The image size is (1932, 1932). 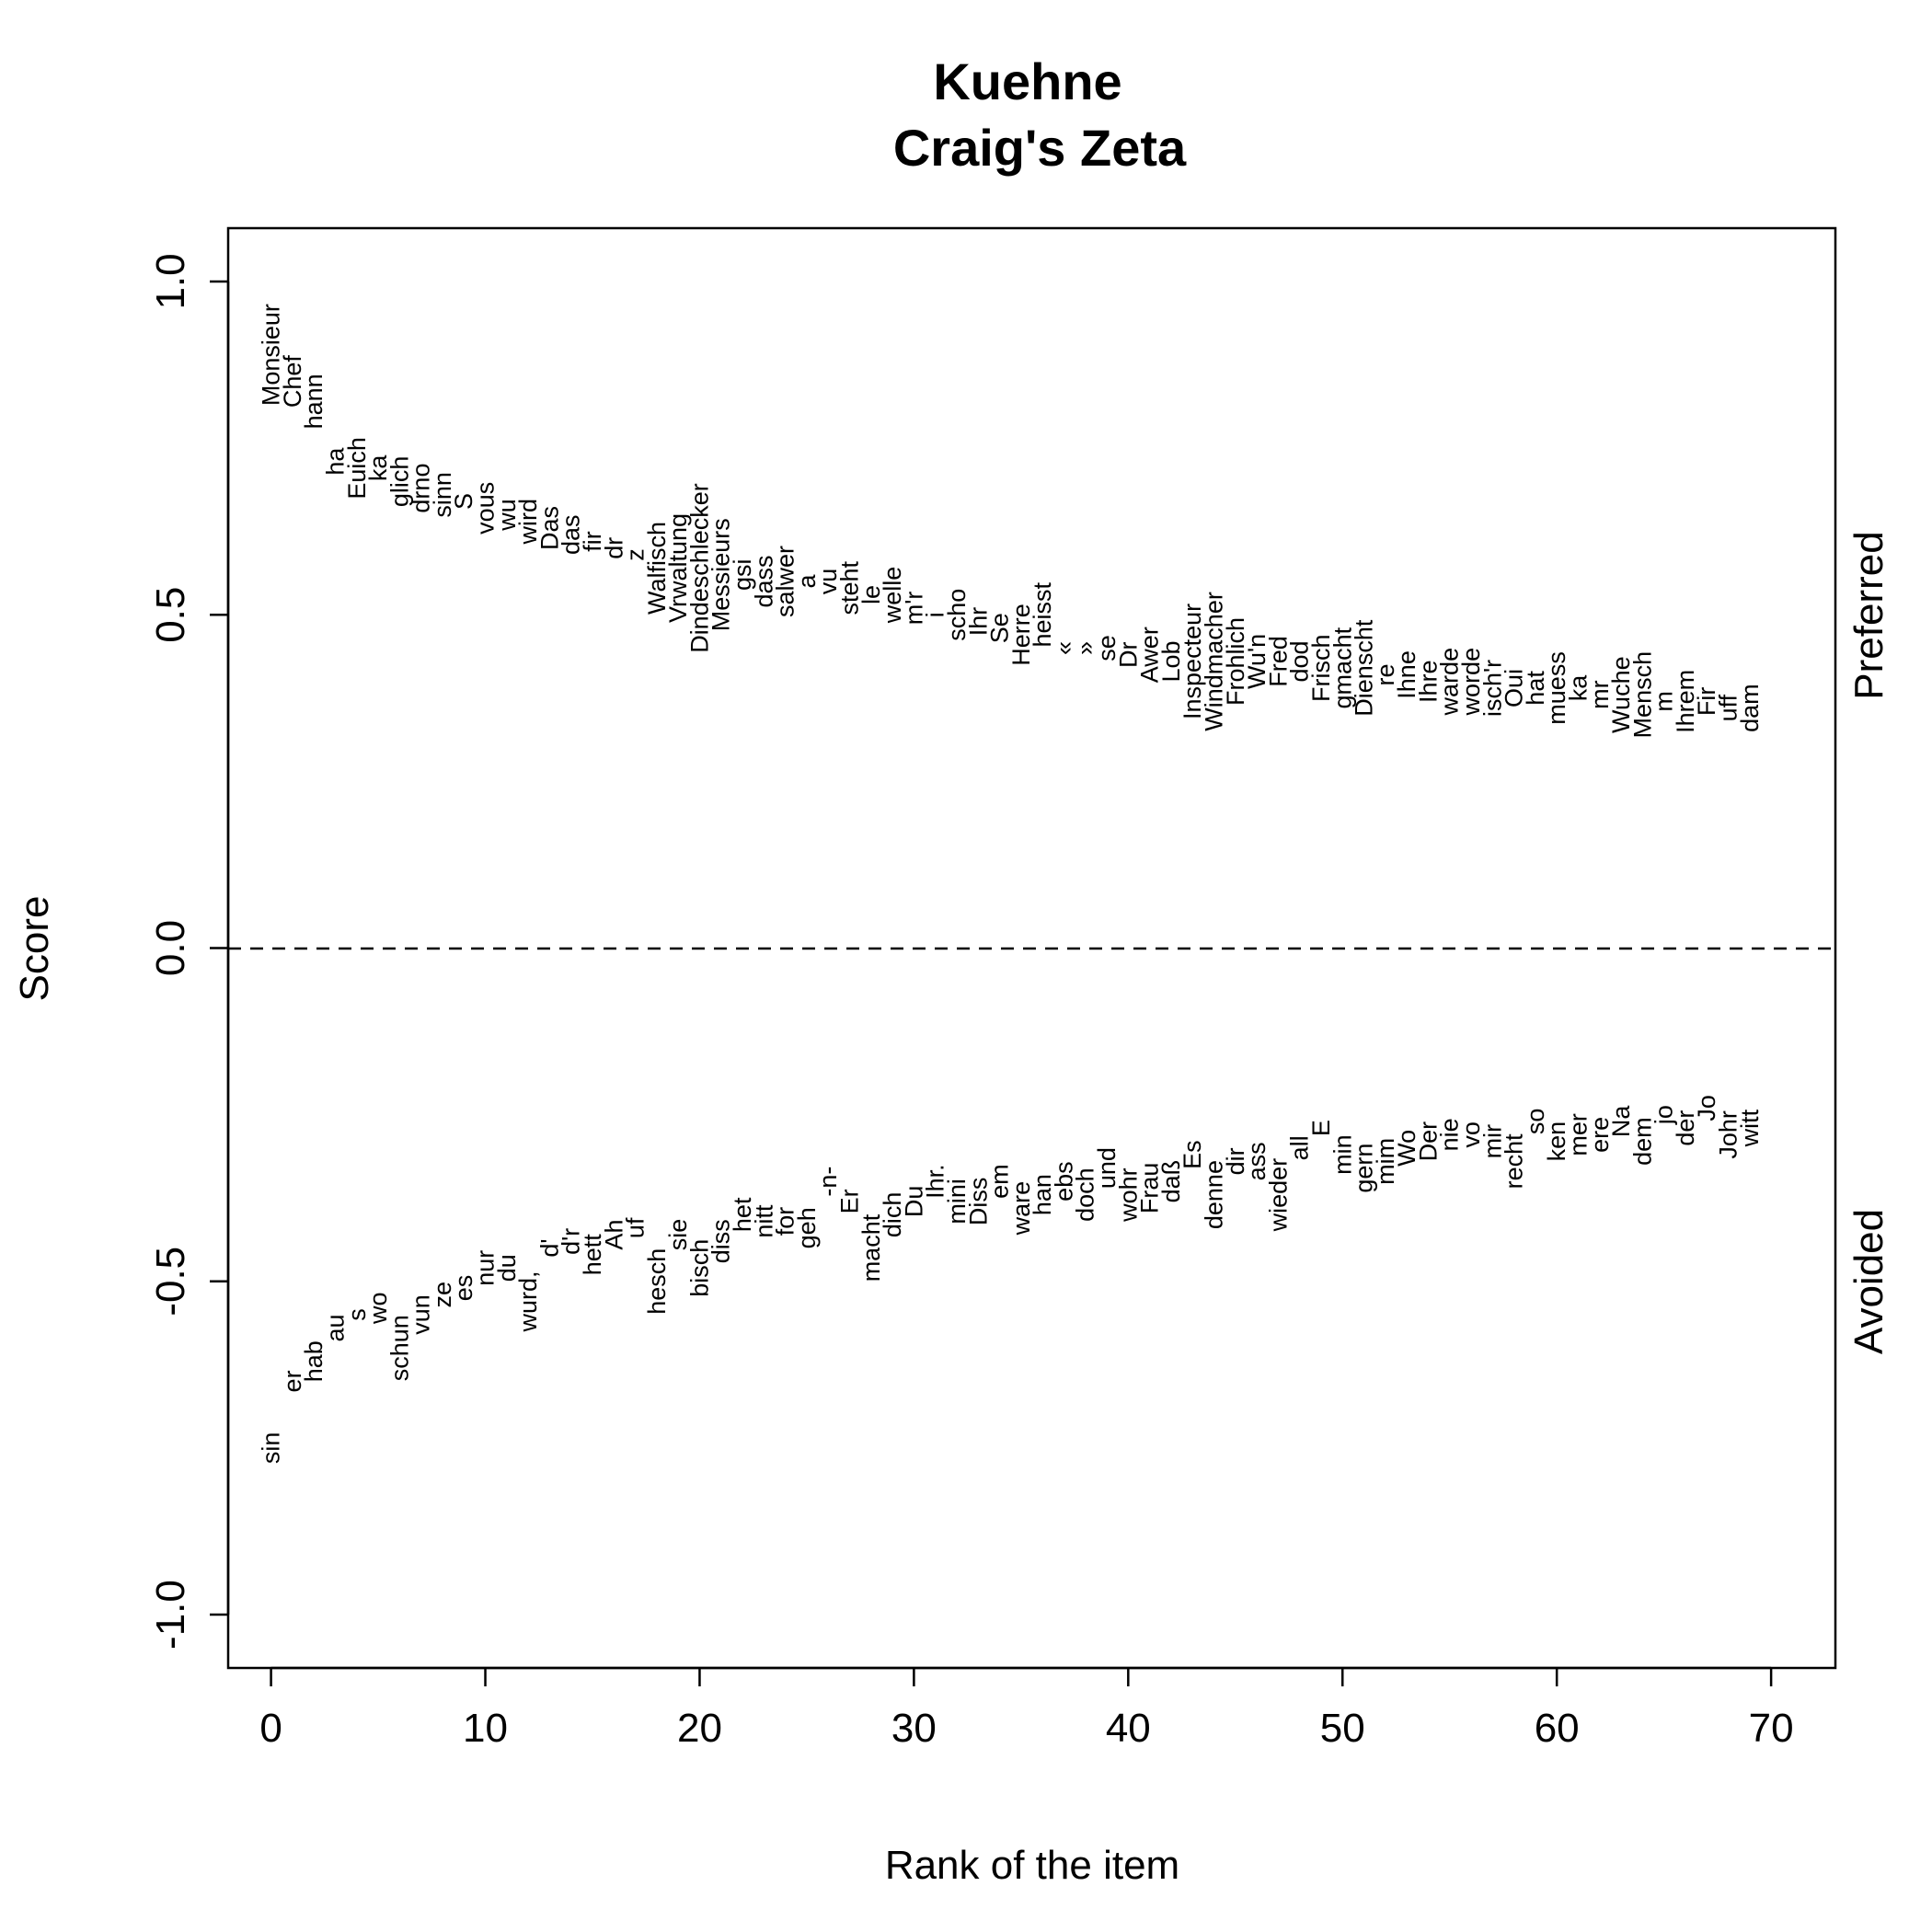 What do you see at coordinates (292, 1381) in the screenshot?
I see `word-label: er` at bounding box center [292, 1381].